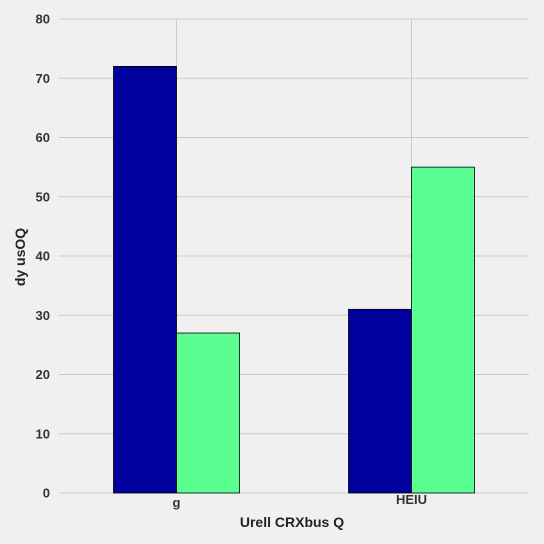 The image size is (544, 544). What do you see at coordinates (380, 401) in the screenshot?
I see `bar-series0-HEIU` at bounding box center [380, 401].